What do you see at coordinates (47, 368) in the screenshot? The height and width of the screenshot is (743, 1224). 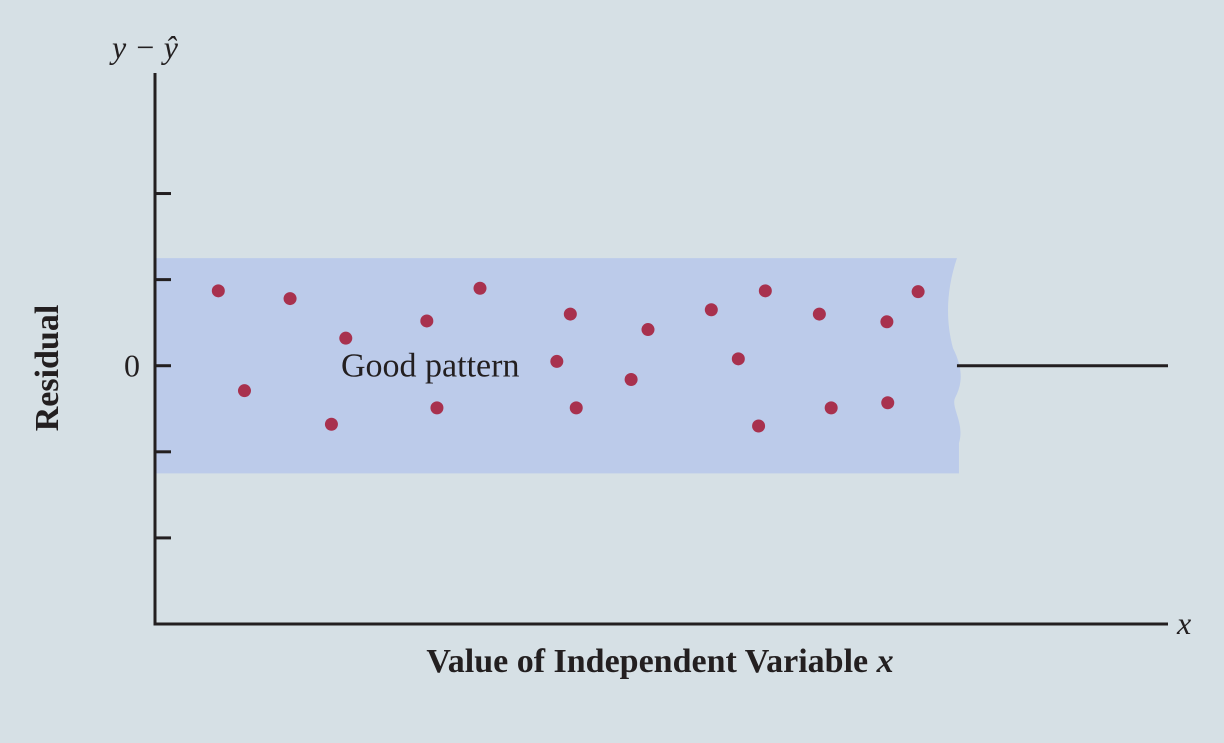 I see `y-axis-label: Residual` at bounding box center [47, 368].